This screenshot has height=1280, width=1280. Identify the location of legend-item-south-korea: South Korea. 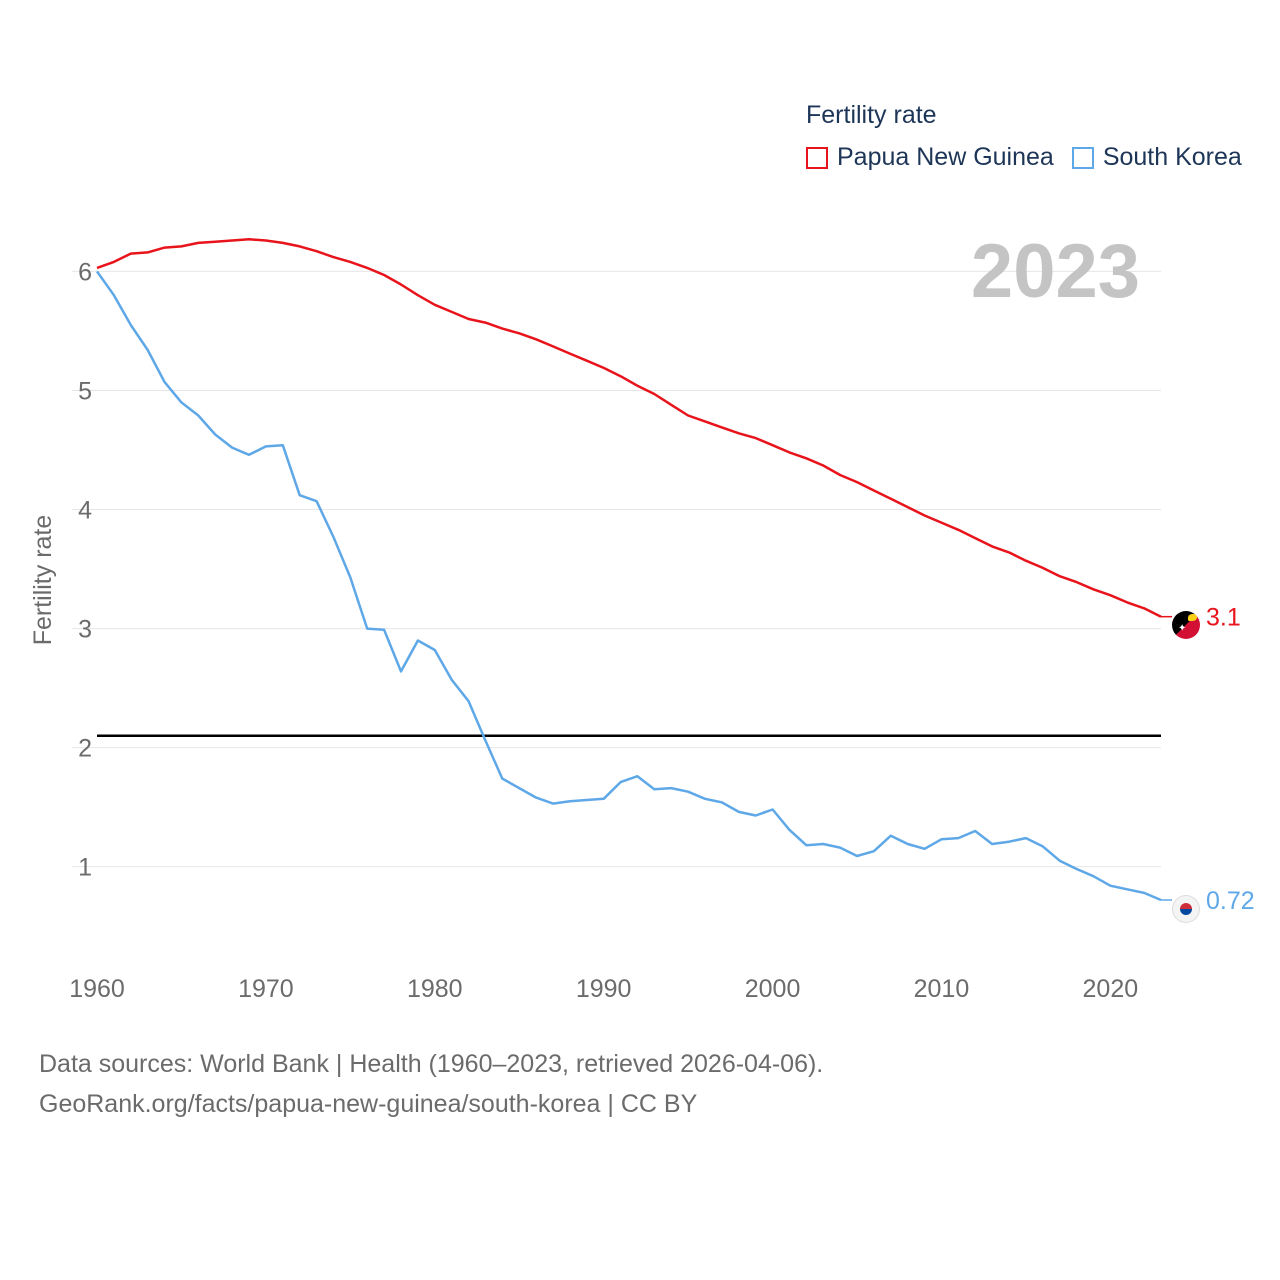
(1156, 157).